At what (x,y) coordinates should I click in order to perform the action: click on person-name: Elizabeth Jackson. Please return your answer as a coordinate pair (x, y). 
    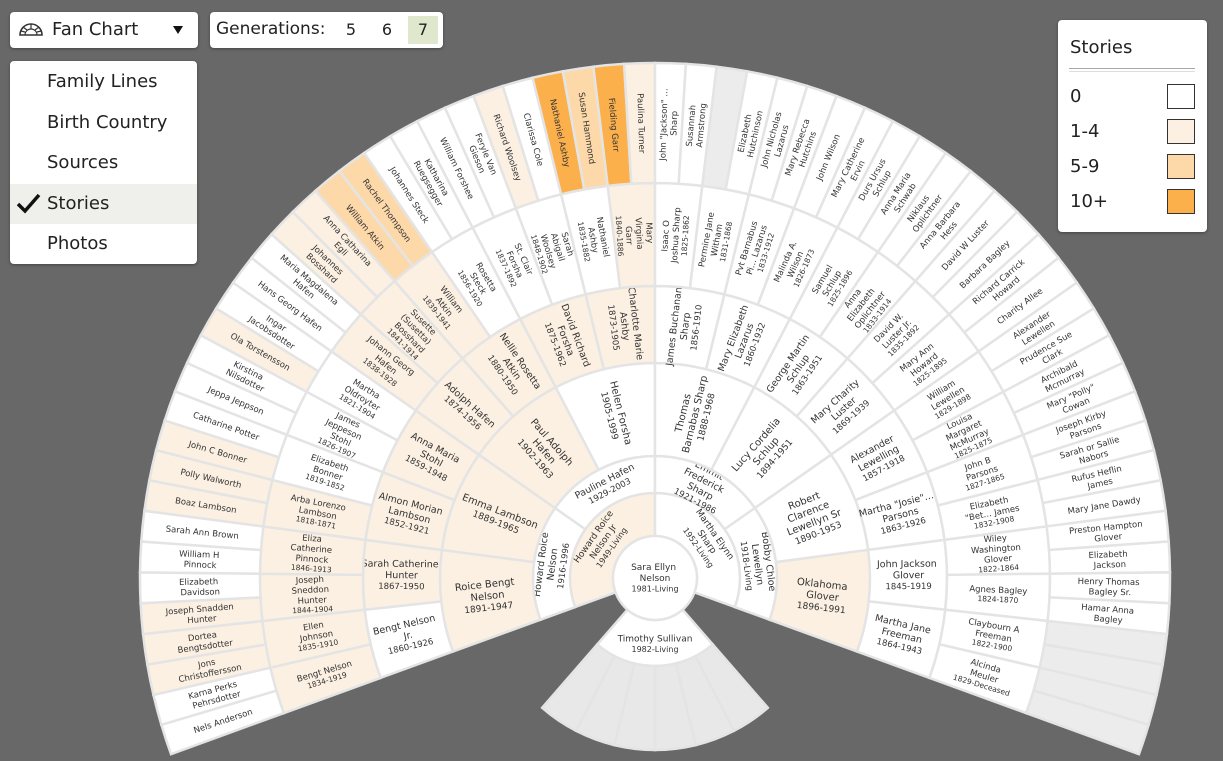
    Looking at the image, I should click on (1109, 560).